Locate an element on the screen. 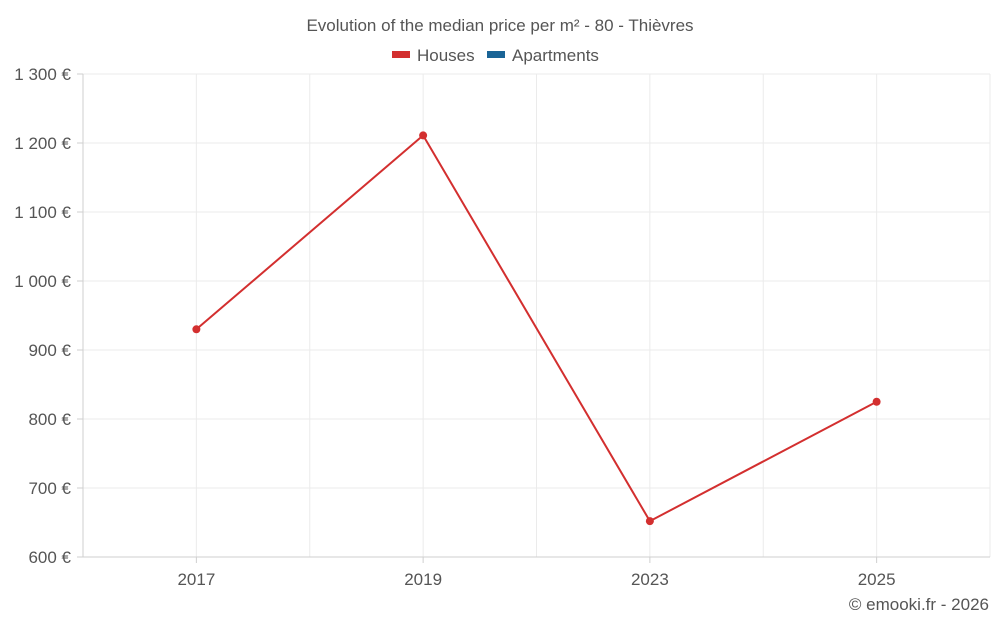 This screenshot has height=625, width=1000. legend-item-houses: Houses is located at coordinates (433, 55).